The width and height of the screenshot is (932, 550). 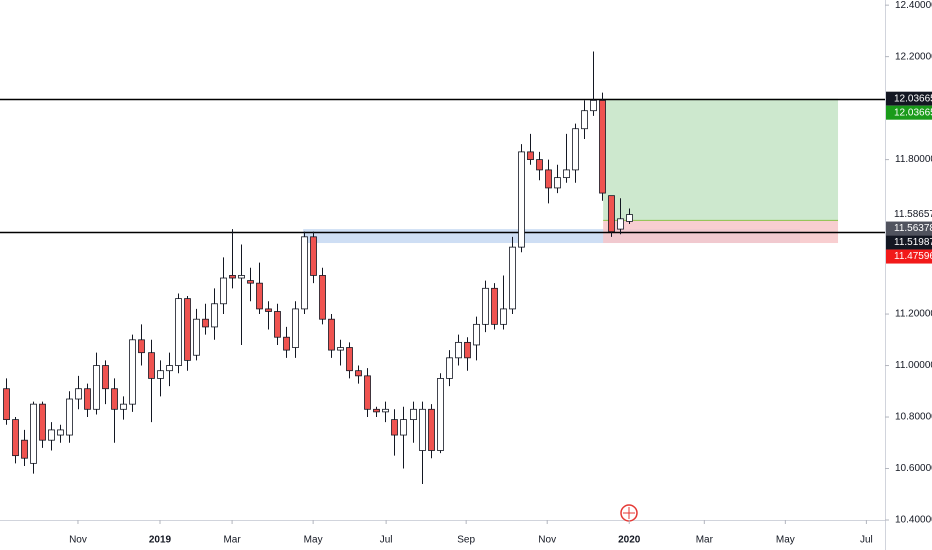 I want to click on price-tag-label: 11.58657, so click(x=913, y=214).